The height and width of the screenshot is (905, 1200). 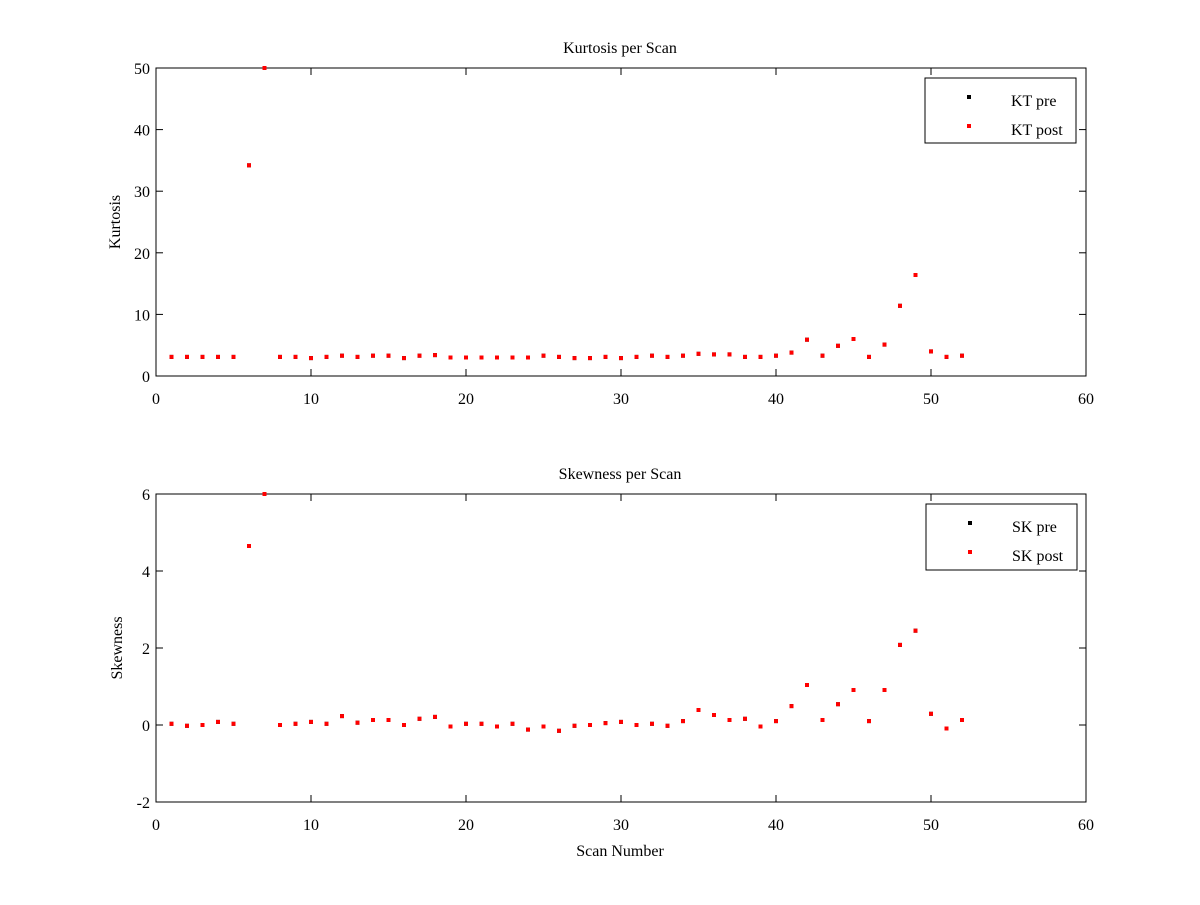 I want to click on y-tick-labels: -2 0 2 4 6, so click(x=143, y=649).